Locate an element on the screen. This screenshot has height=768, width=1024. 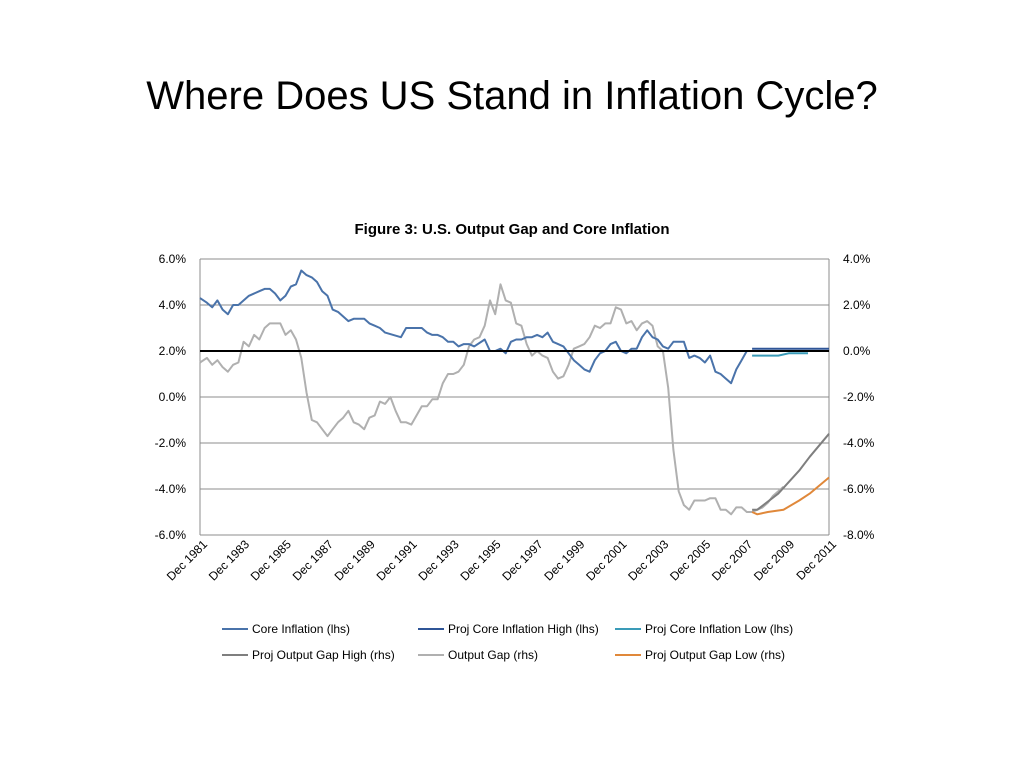
x-tick-label: Dec 2007 is located at coordinates (732, 560).